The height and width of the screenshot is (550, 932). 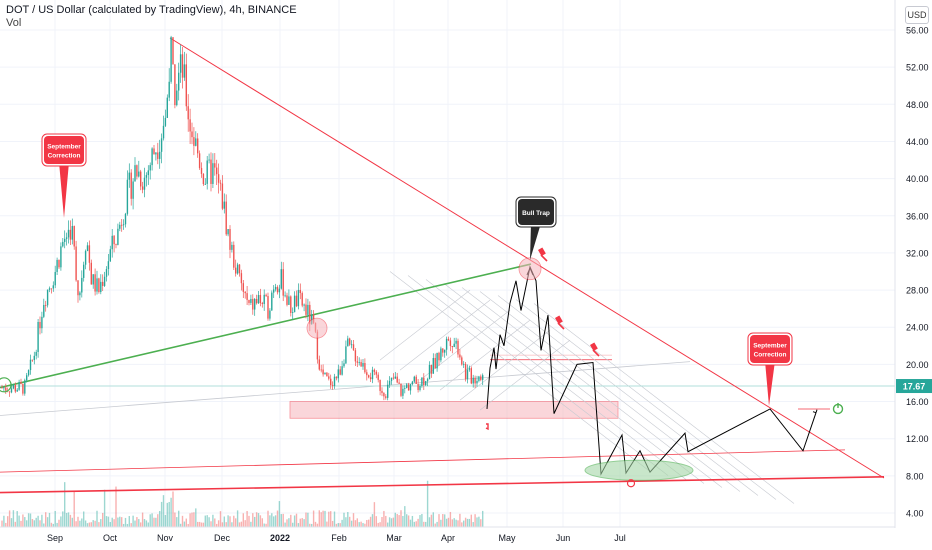 What do you see at coordinates (917, 328) in the screenshot?
I see `y-tick-label: 24.00` at bounding box center [917, 328].